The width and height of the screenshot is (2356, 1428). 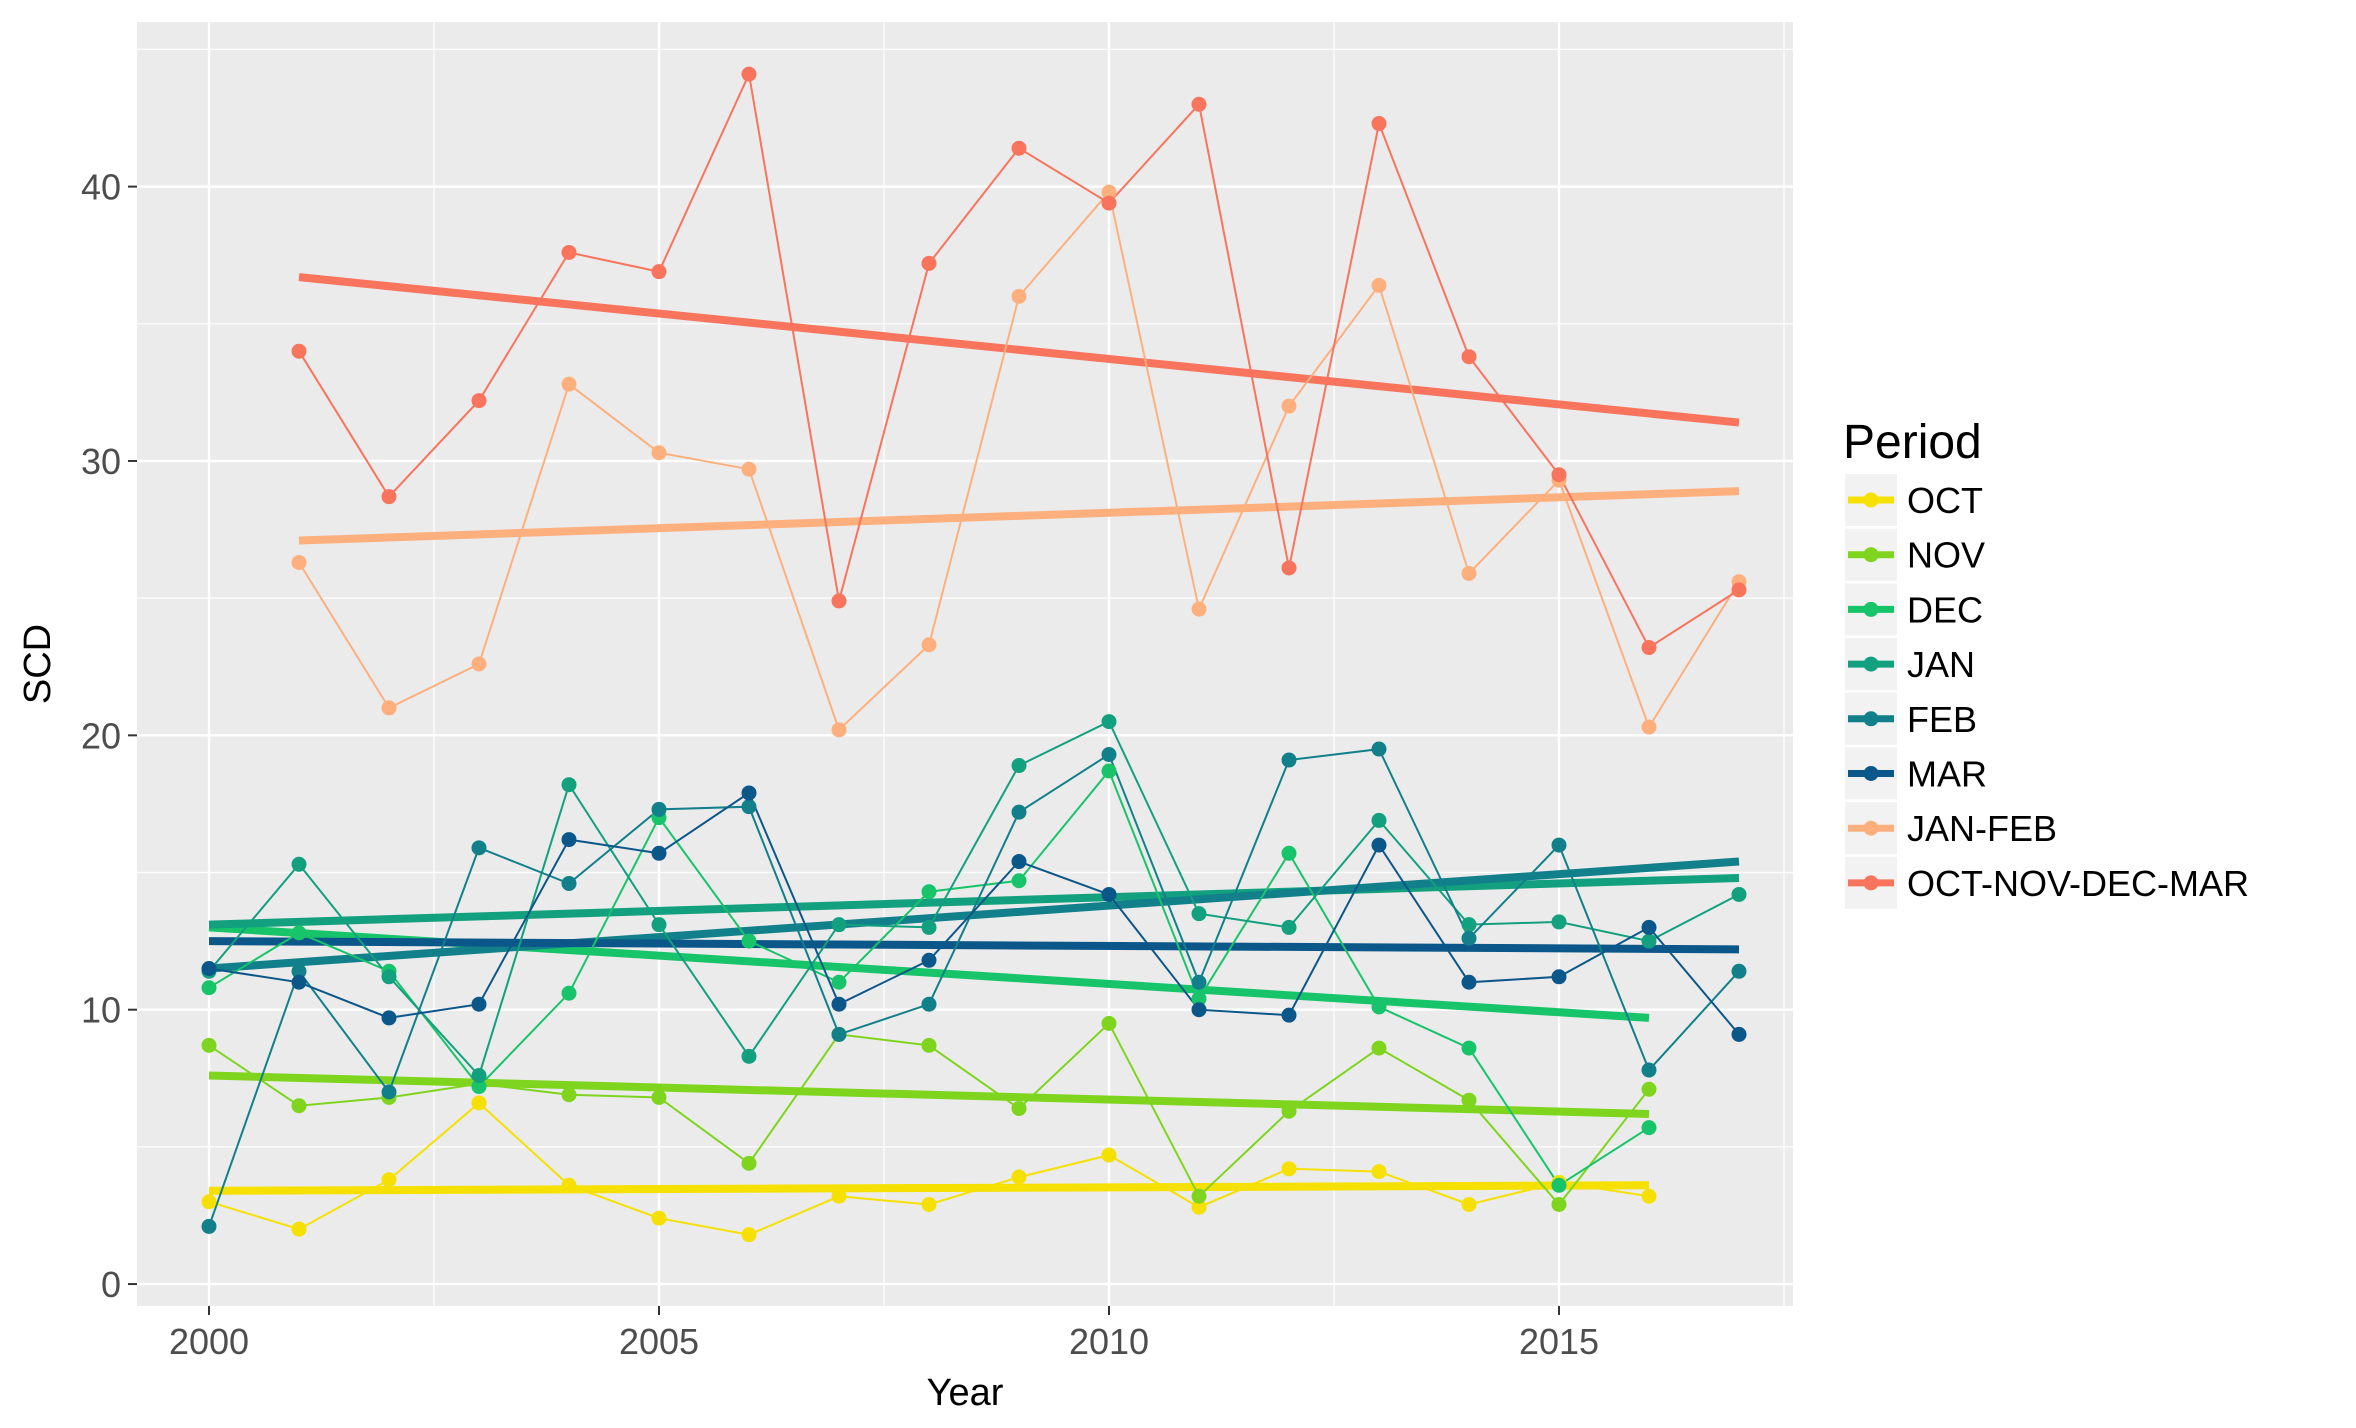 I want to click on legend-item-nov: NOV, so click(x=1915, y=554).